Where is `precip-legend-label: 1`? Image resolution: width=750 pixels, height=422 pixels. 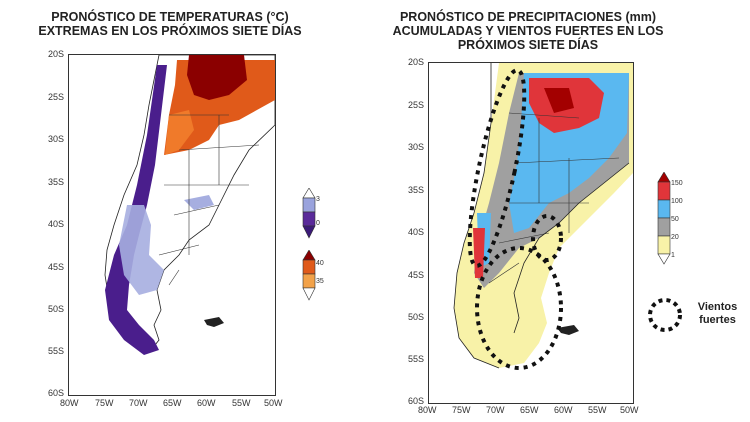 precip-legend-label: 1 is located at coordinates (673, 255).